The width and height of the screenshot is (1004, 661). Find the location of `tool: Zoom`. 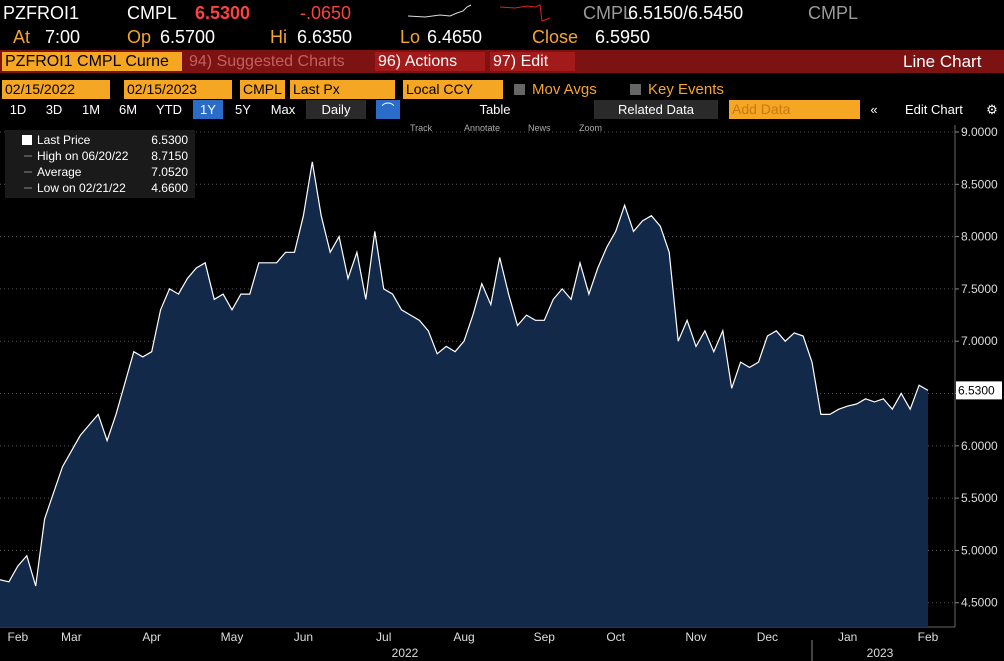

tool: Zoom is located at coordinates (591, 128).